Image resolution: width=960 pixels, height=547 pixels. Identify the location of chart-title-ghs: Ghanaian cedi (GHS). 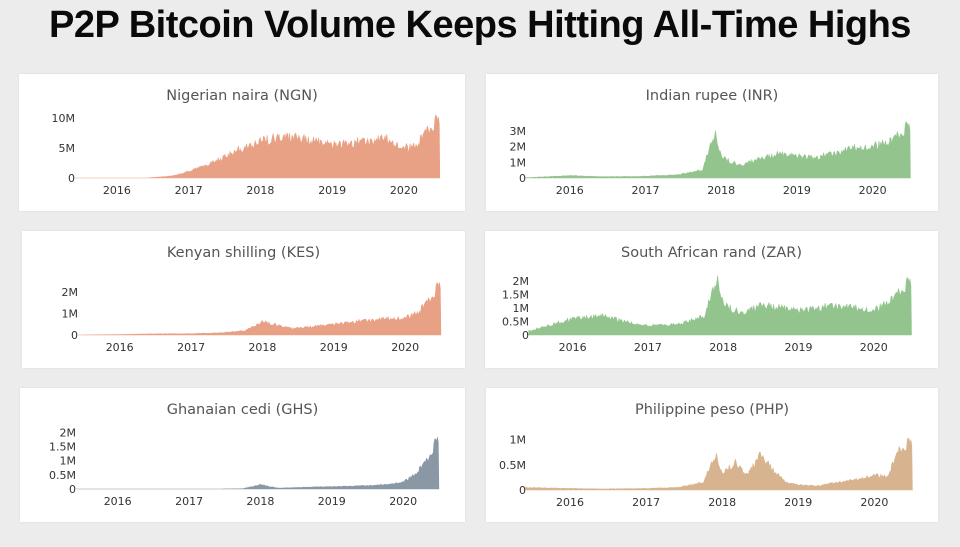
(242, 410).